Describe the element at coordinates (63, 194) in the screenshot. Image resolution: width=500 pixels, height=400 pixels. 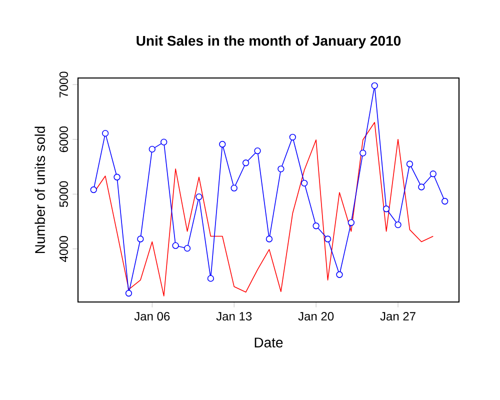
I see `y-tick-label: 5000` at that location.